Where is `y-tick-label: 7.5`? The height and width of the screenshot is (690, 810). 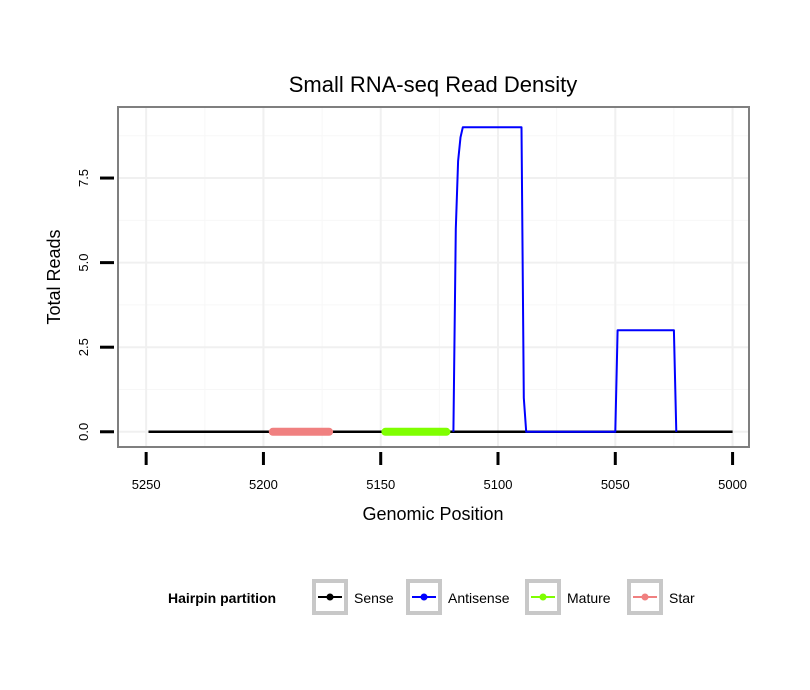
y-tick-label: 7.5 is located at coordinates (83, 178).